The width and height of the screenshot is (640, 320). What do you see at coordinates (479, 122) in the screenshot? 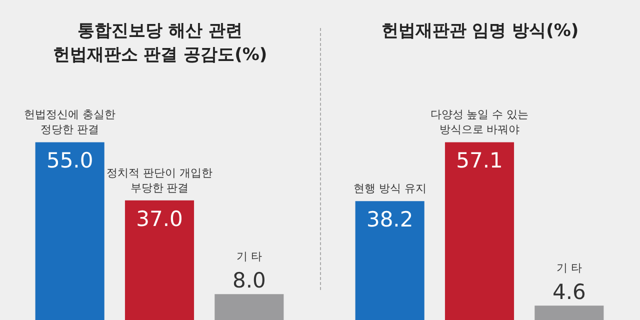
I see `x-tick-label: 다양성 높일 수 있는 방식으로 바꿔야` at bounding box center [479, 122].